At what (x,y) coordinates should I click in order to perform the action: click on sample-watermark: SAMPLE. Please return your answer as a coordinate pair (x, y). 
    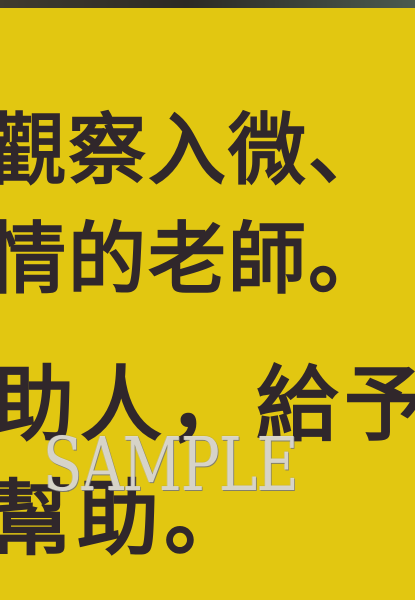
    Looking at the image, I should click on (171, 465).